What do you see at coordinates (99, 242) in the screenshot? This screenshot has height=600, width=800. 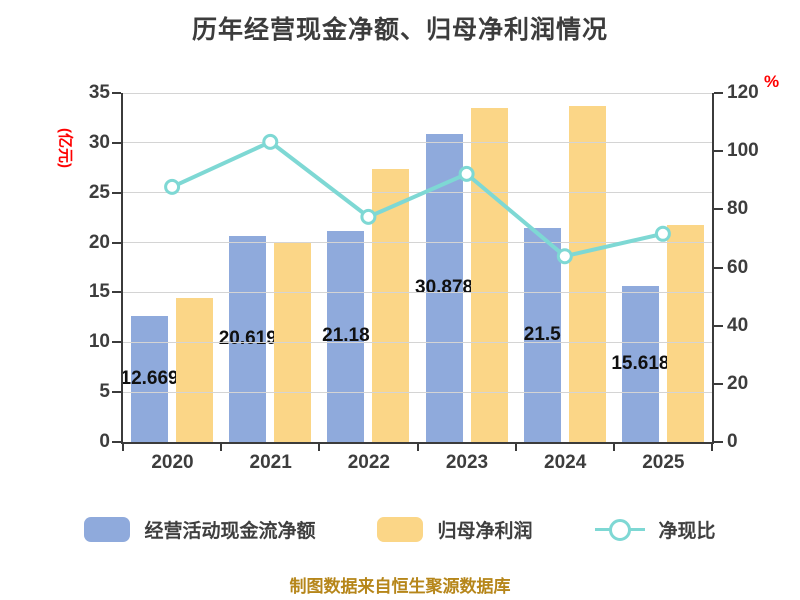 I see `left-axis-tick-label-20: 20` at bounding box center [99, 242].